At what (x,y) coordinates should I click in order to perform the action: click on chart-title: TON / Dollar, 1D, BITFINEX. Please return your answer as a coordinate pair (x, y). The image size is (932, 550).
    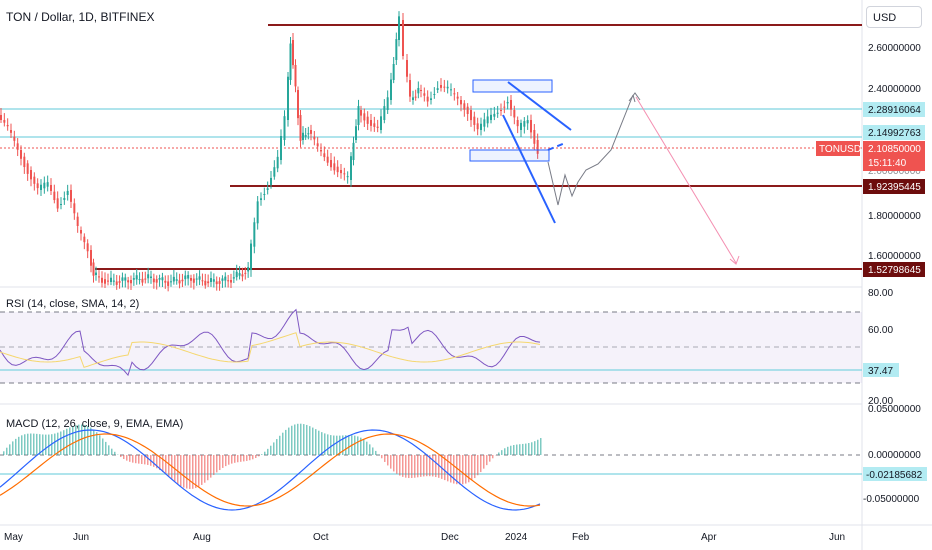
    Looking at the image, I should click on (80, 17).